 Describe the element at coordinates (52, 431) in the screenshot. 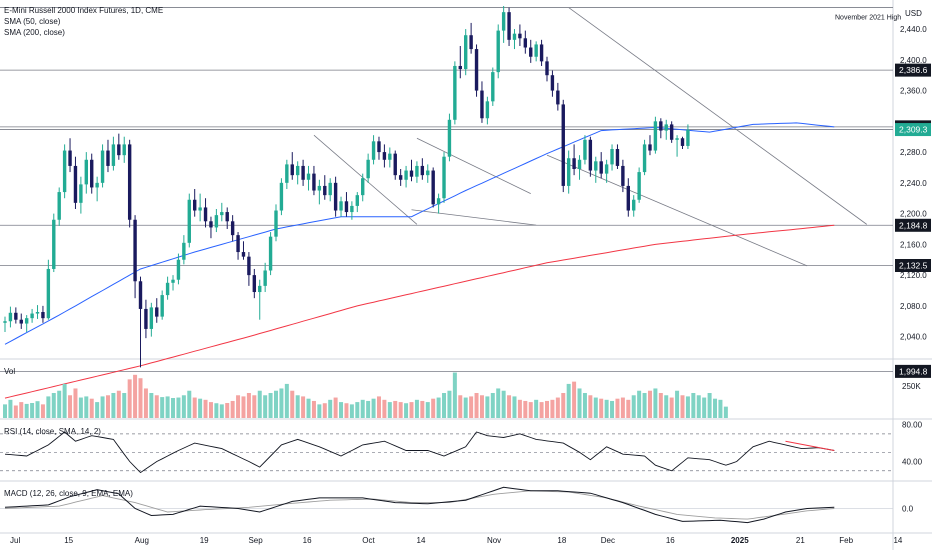

I see `legend-rsi: RSI (14, close, SMA, 14, 2)` at that location.